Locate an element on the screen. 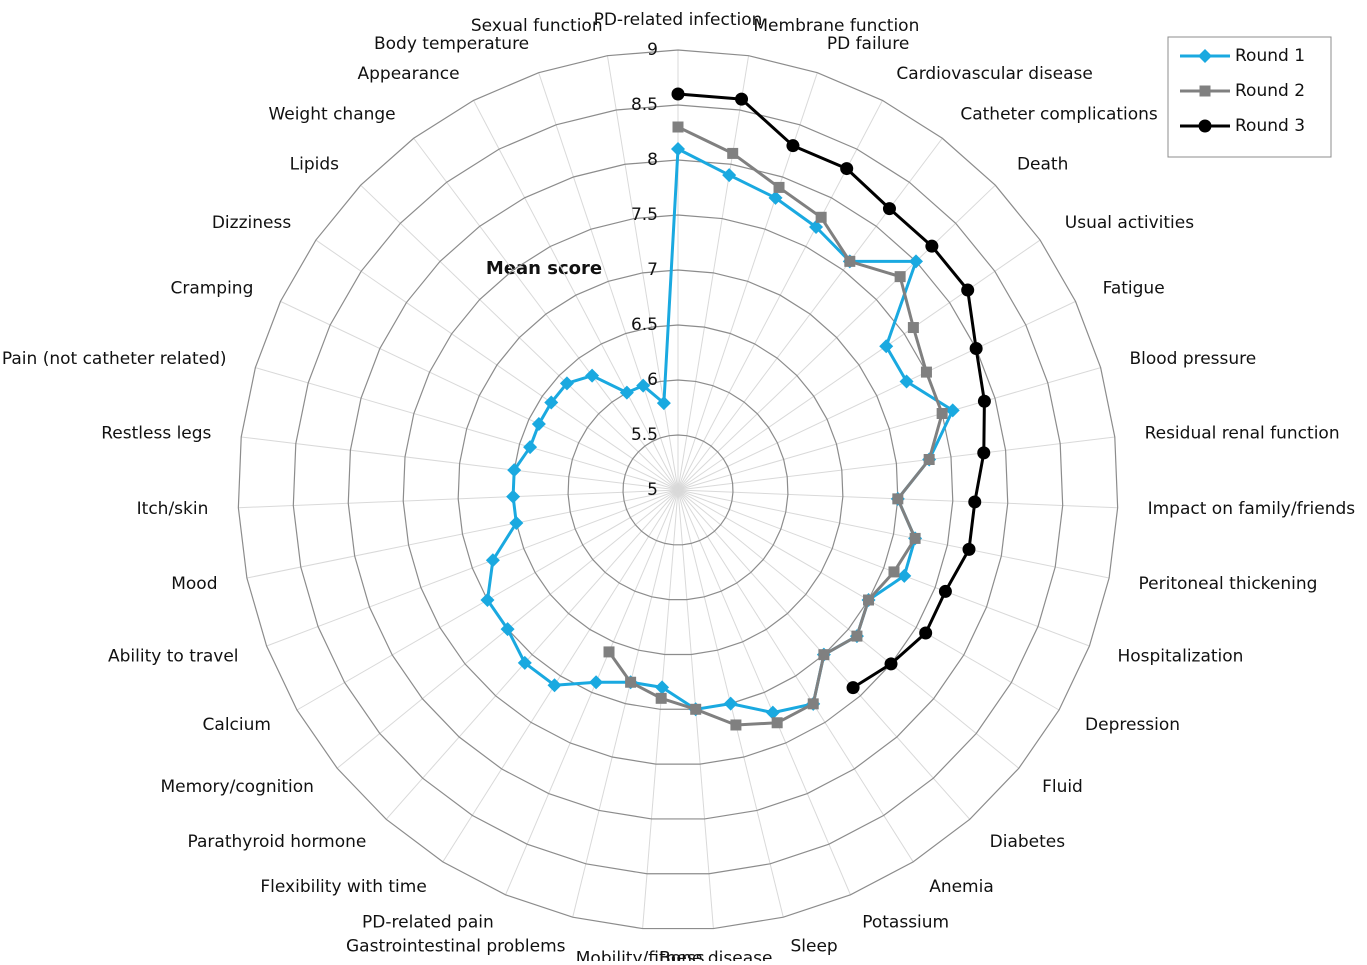  category-label: Parathyroid hormone is located at coordinates (277, 842).